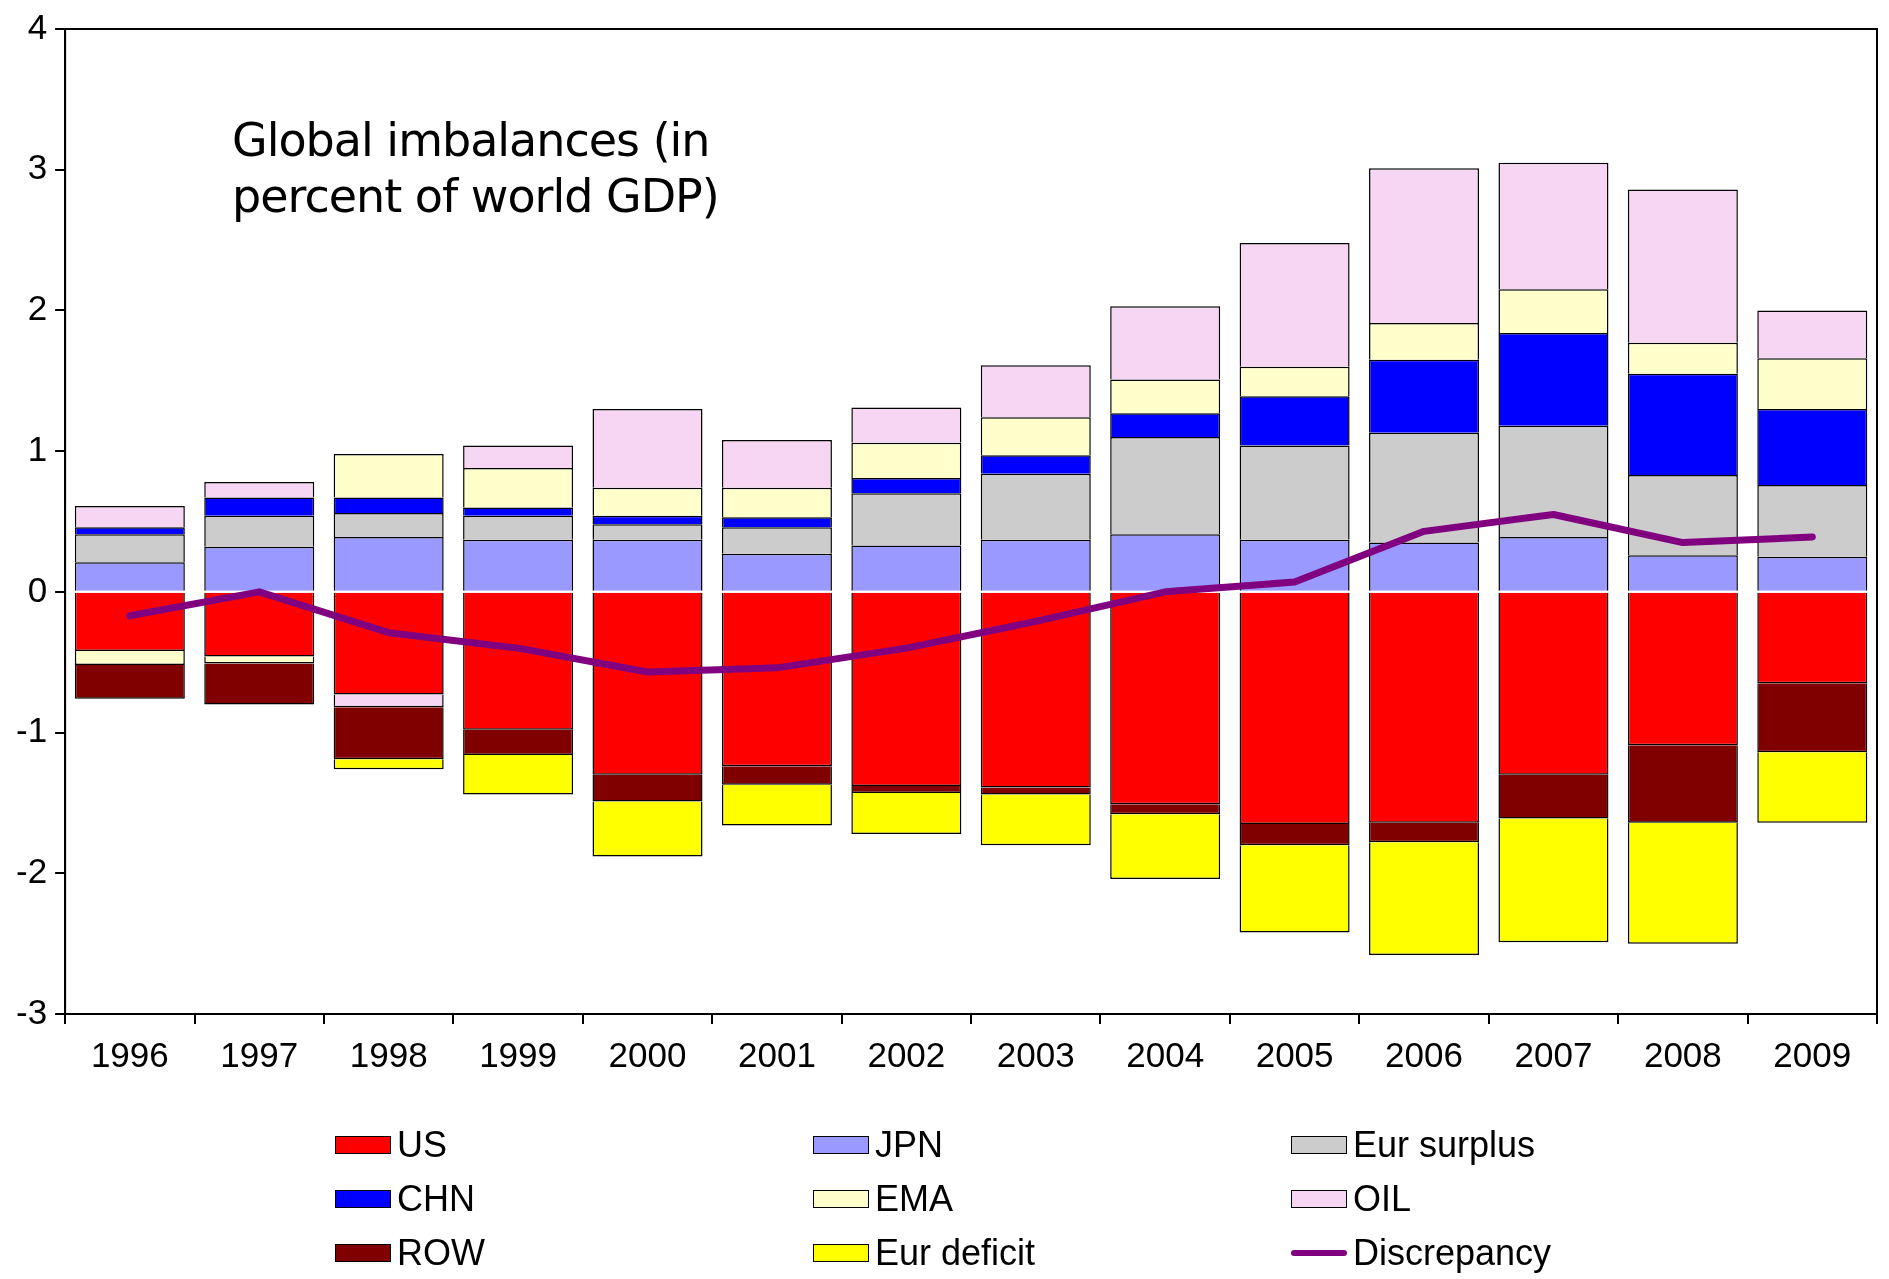 This screenshot has height=1279, width=1889. What do you see at coordinates (906, 1054) in the screenshot?
I see `x-tick-label: 2002` at bounding box center [906, 1054].